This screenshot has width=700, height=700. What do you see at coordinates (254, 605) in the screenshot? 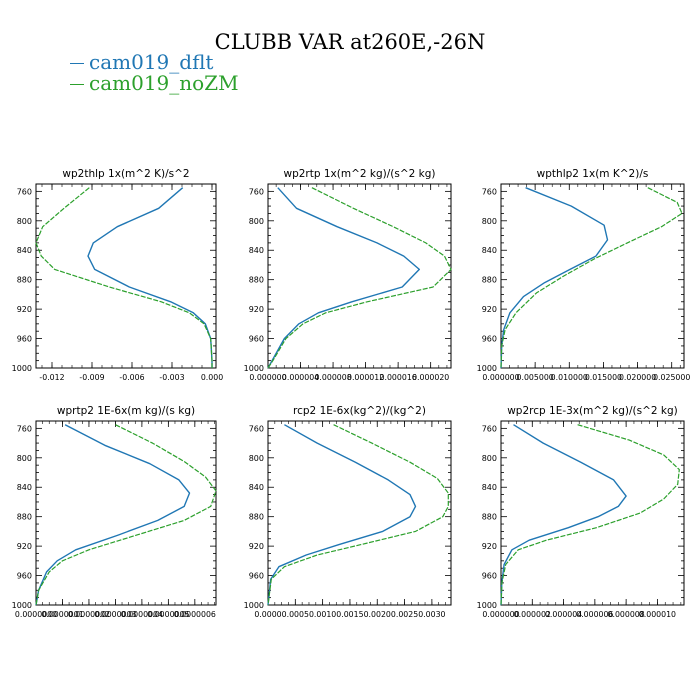
I see `panel-5-ytick-label: 1000` at bounding box center [254, 605].